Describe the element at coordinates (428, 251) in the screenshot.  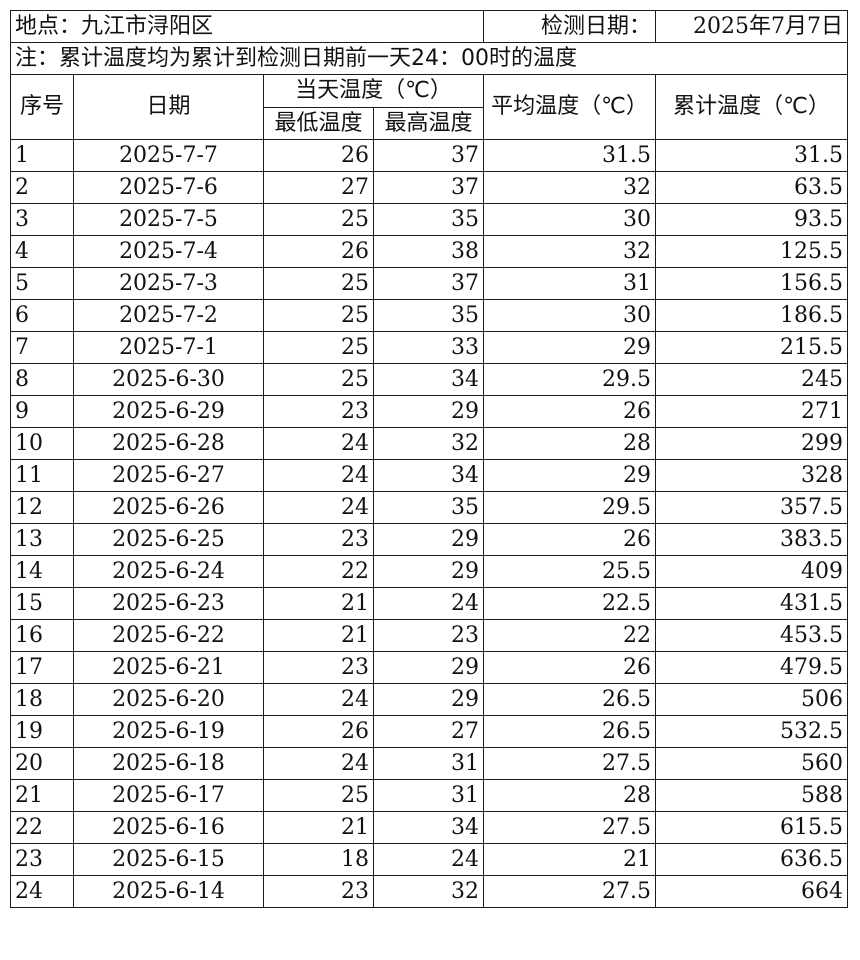
I see `max-temp-cell: 38` at that location.